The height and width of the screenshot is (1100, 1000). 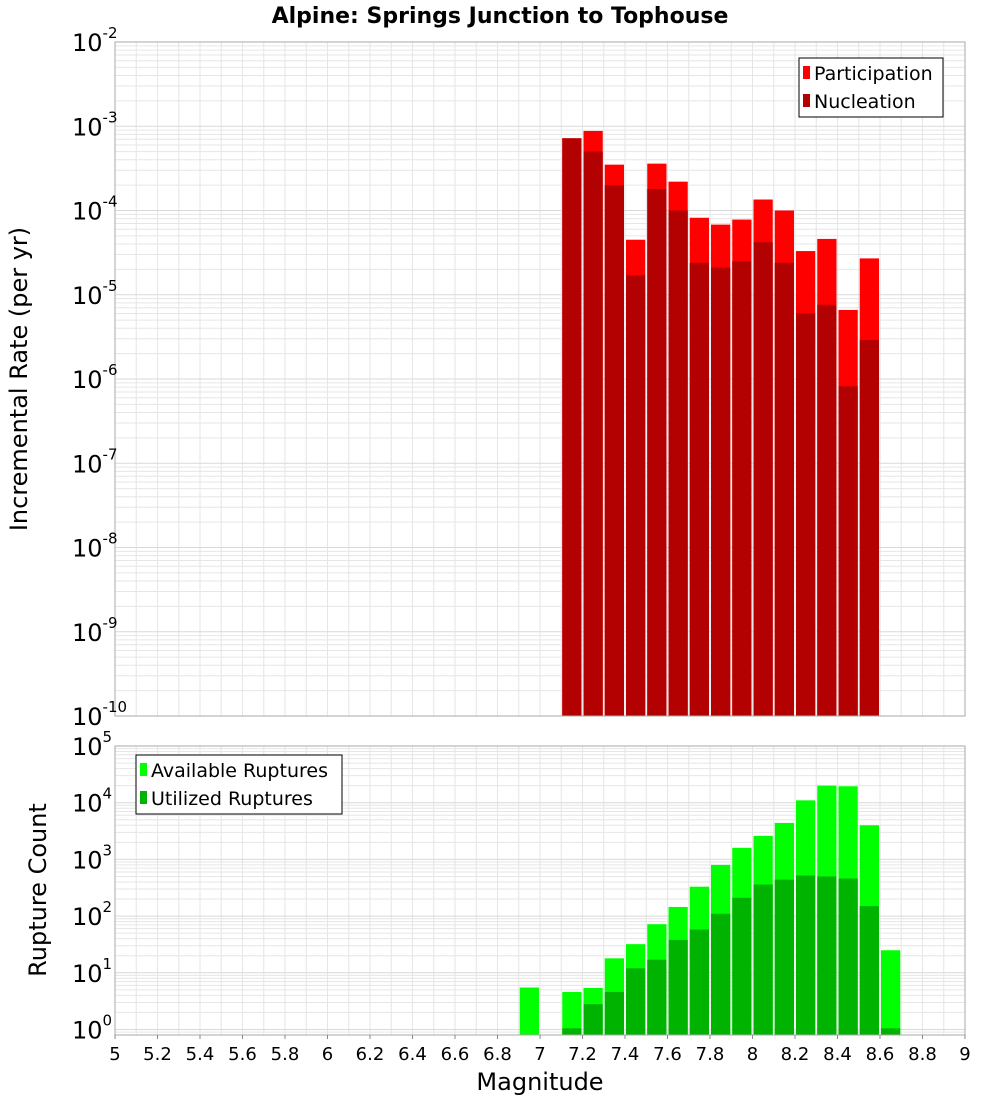 What do you see at coordinates (806, 72) in the screenshot?
I see `legend-swatch-participation` at bounding box center [806, 72].